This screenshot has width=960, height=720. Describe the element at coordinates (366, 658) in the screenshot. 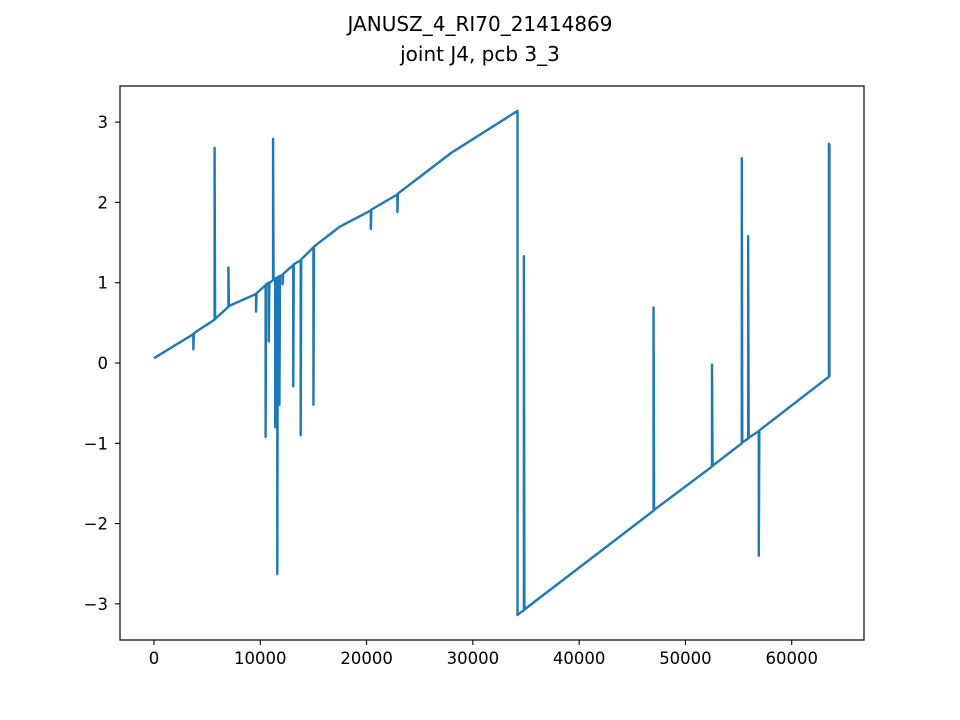

I see `x-tick-label: 20000` at that location.